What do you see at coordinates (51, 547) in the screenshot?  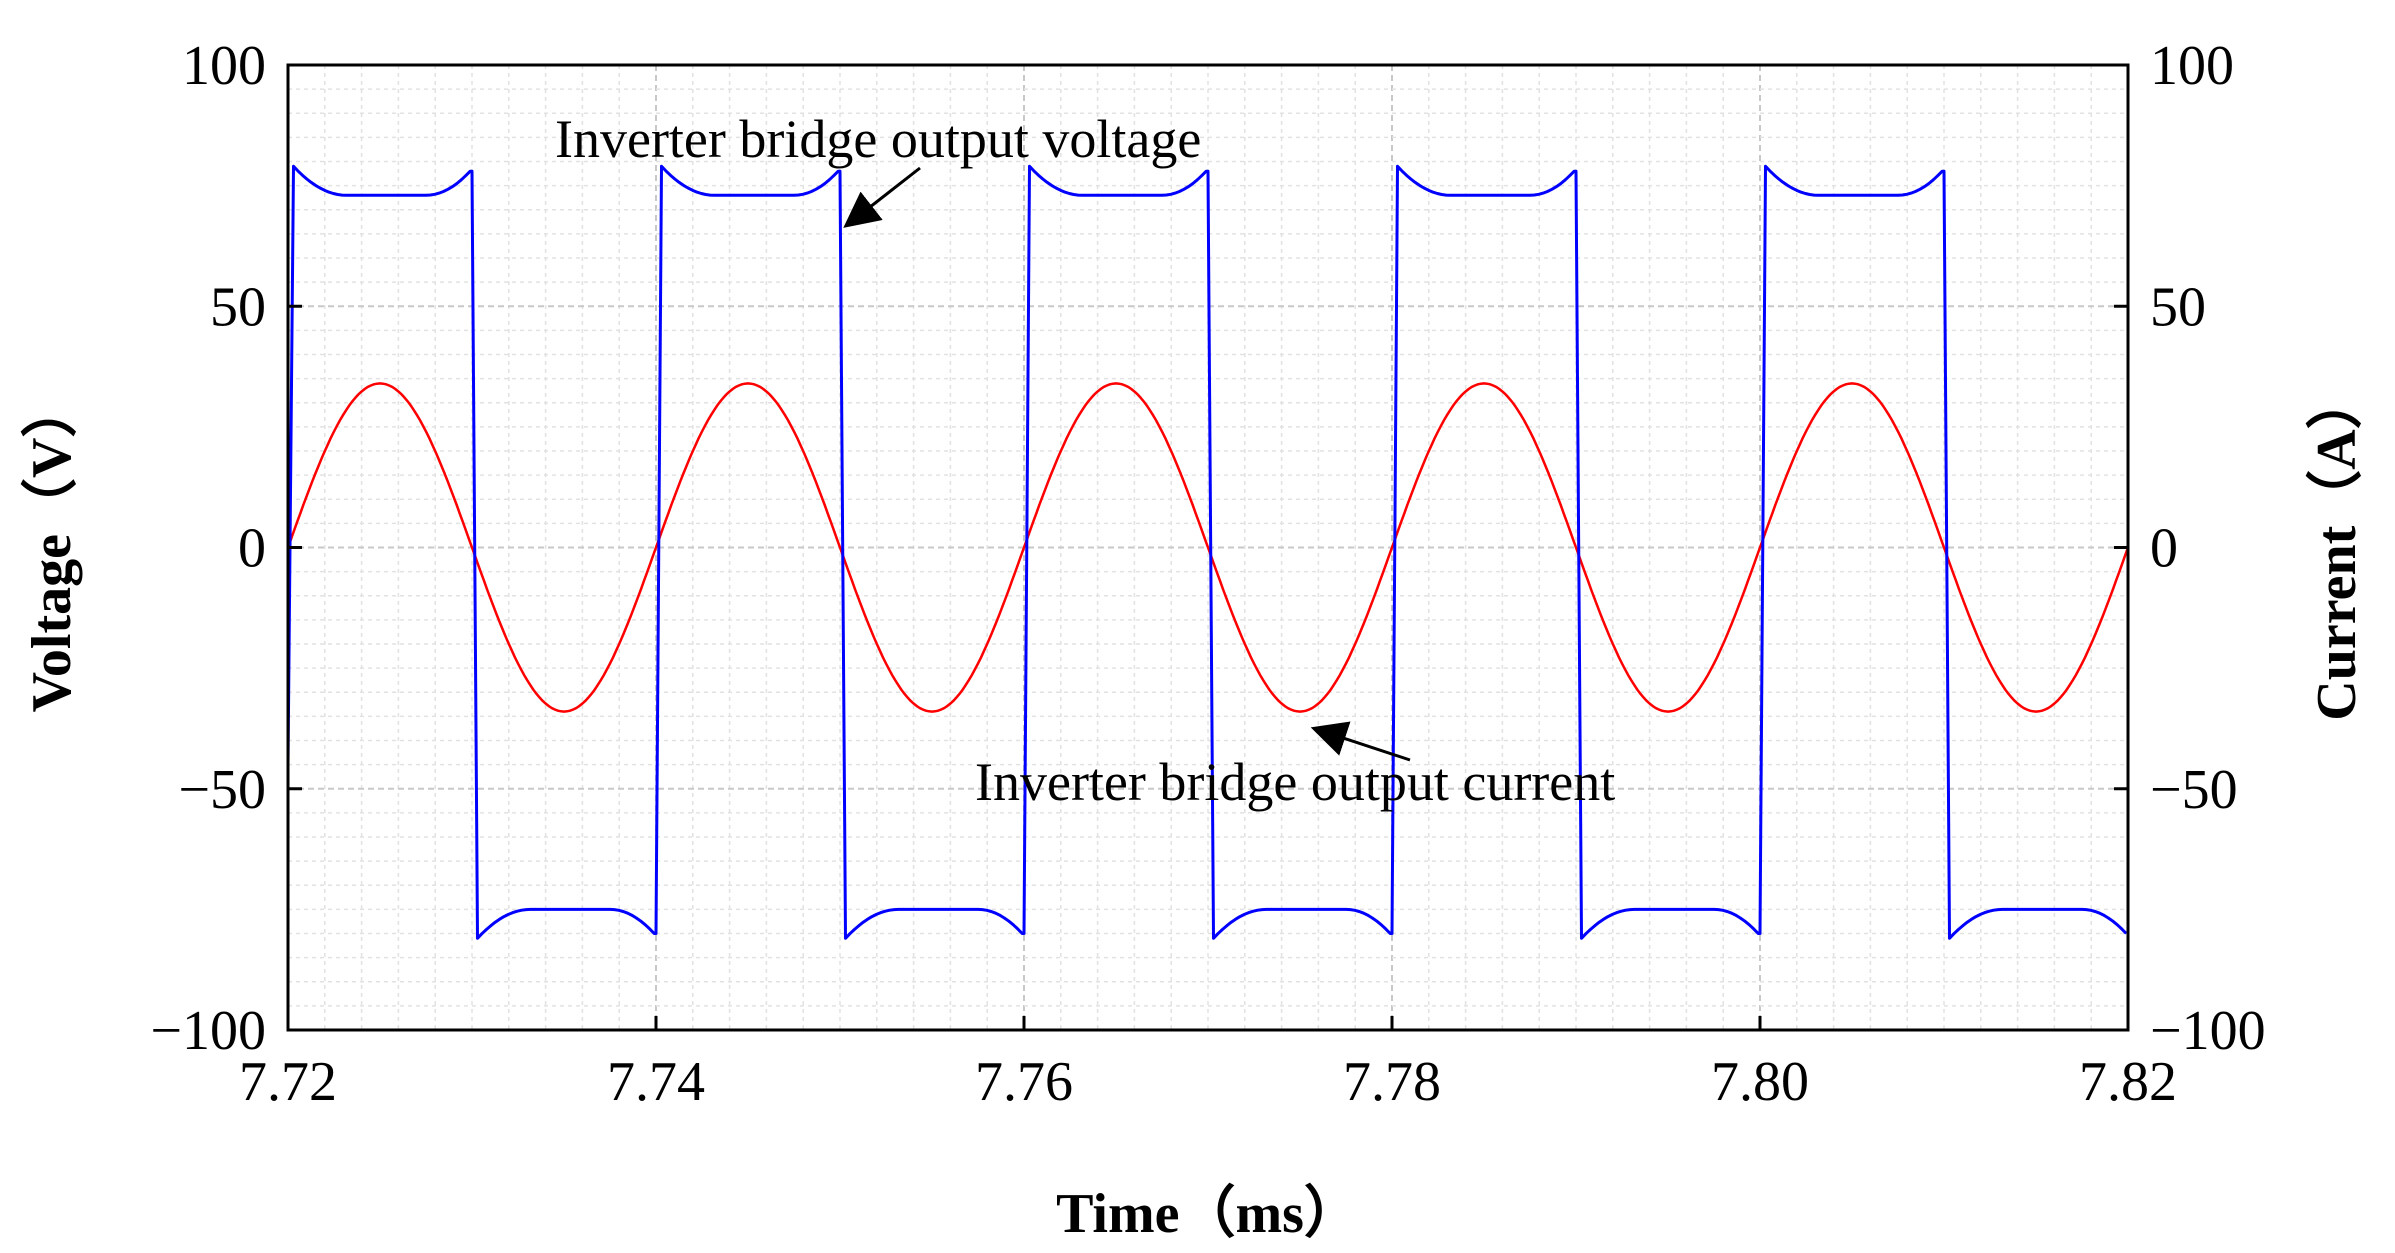 I see `left-axis-title: Voltage（V）` at bounding box center [51, 547].